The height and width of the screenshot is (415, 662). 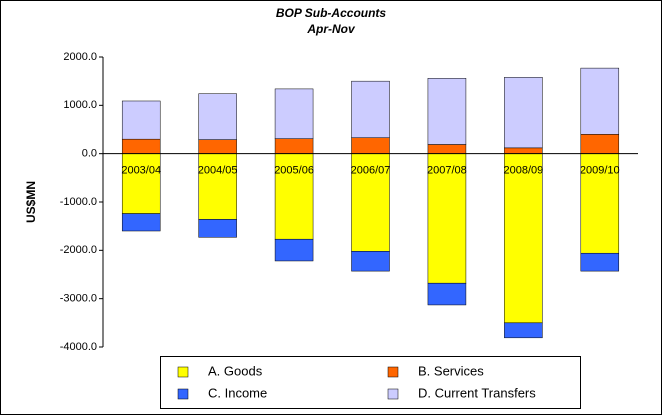 What do you see at coordinates (447, 171) in the screenshot?
I see `x-tick-label: 2007/08` at bounding box center [447, 171].